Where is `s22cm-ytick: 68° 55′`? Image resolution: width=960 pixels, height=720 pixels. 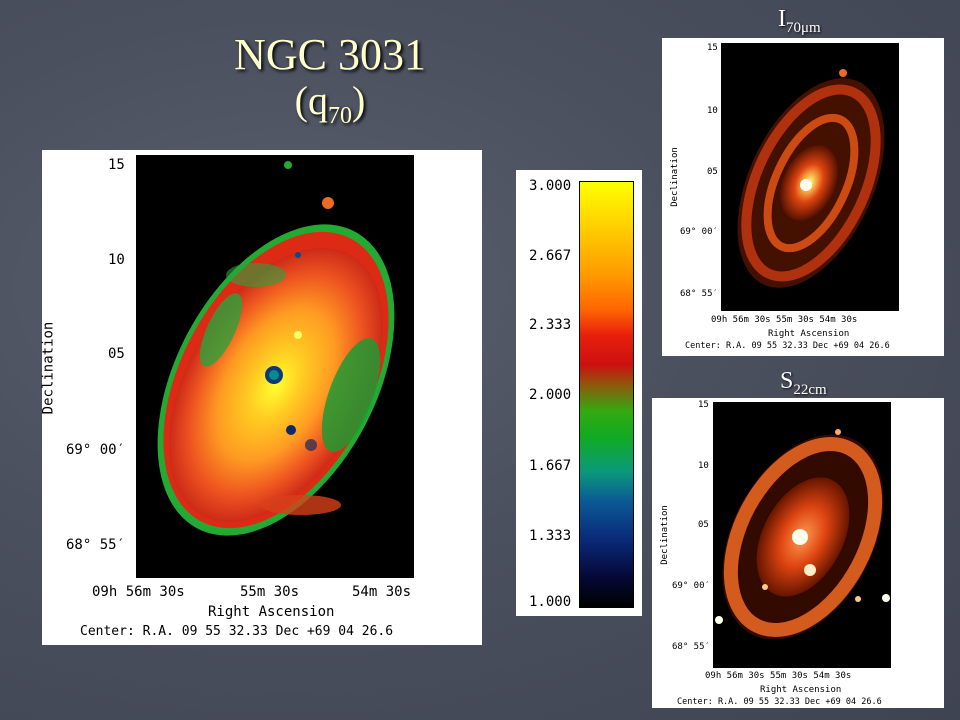
s22cm-ytick: 68° 55′ is located at coordinates (691, 647).